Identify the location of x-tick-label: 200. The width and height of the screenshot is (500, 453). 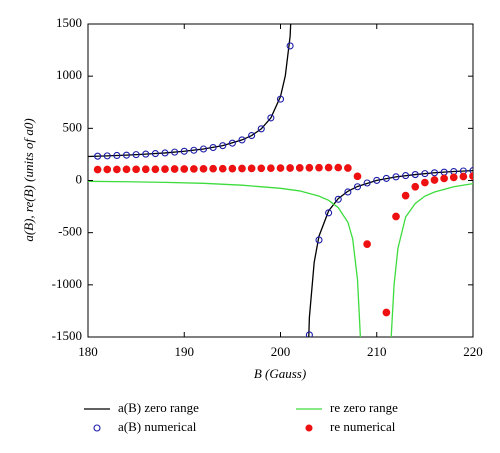
(281, 351).